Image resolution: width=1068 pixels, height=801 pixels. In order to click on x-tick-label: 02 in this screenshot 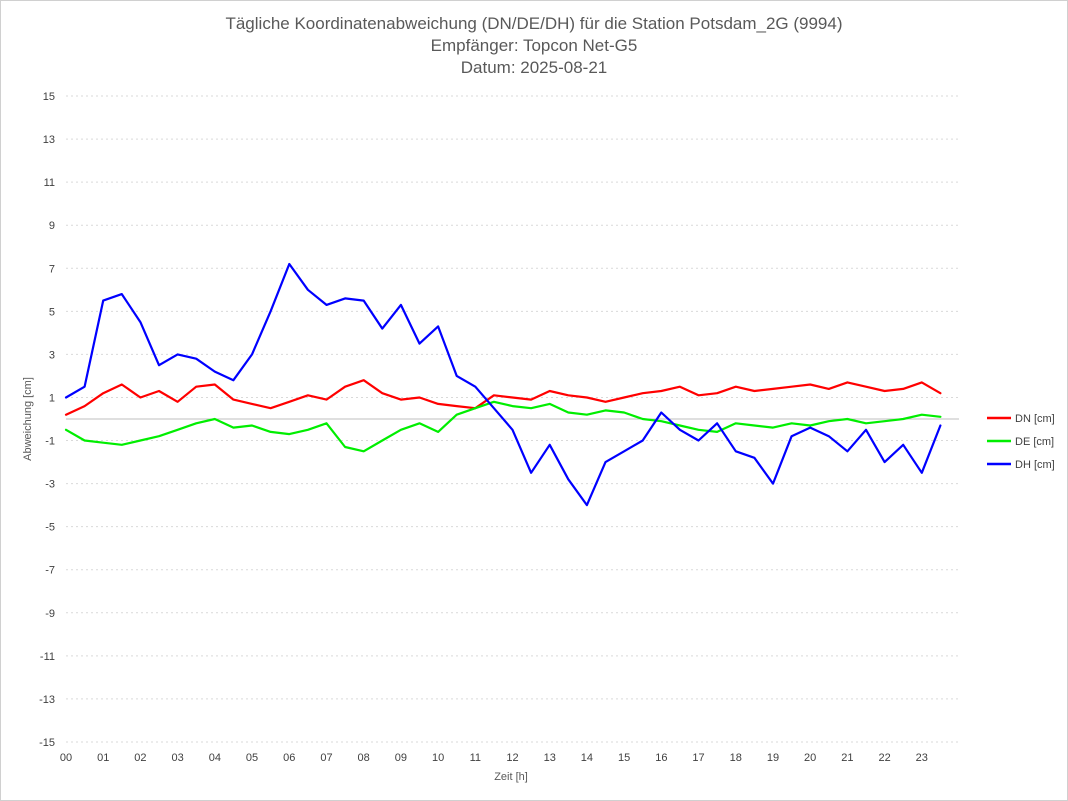, I will do `click(140, 758)`.